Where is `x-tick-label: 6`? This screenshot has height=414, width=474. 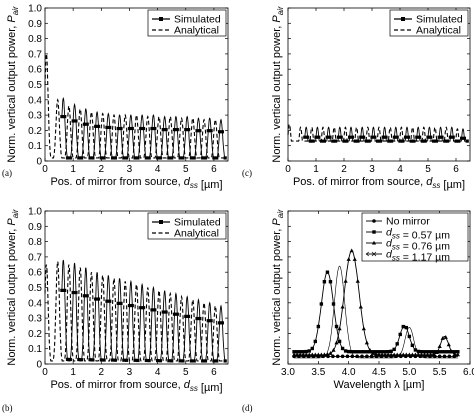 x-tick-label: 6 is located at coordinates (456, 169).